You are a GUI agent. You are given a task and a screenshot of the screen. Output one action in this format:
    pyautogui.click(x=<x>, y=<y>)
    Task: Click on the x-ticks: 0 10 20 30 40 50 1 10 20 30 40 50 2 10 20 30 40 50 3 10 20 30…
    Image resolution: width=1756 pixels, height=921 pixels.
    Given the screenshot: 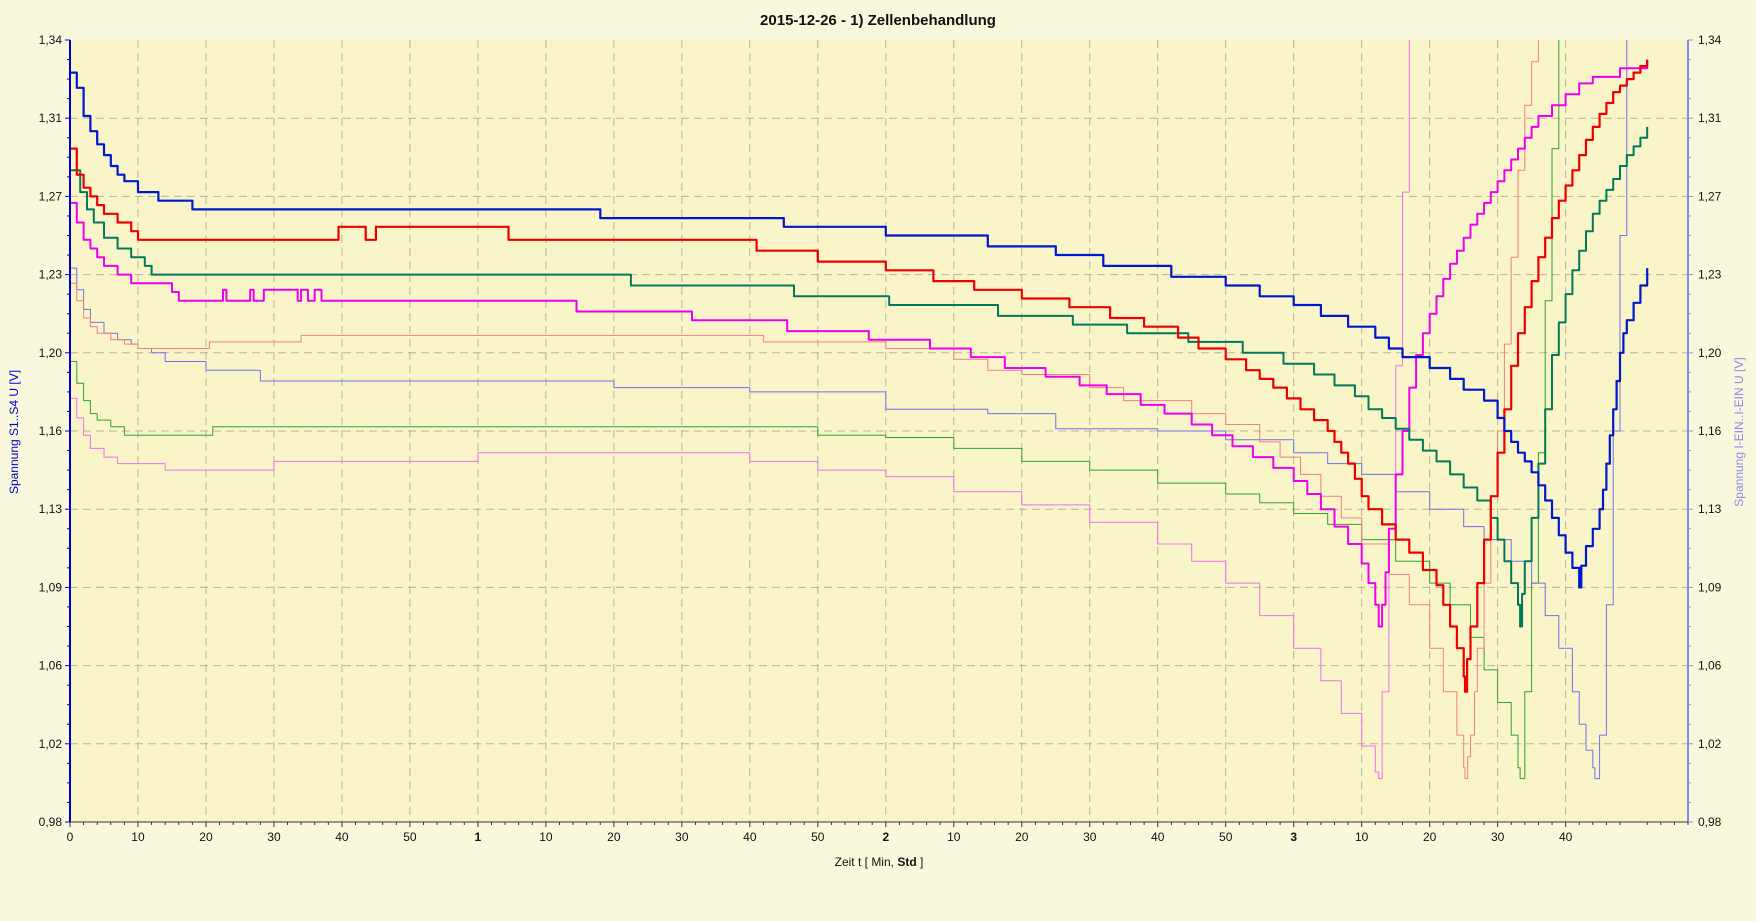 What is the action you would take?
    pyautogui.click(x=878, y=833)
    